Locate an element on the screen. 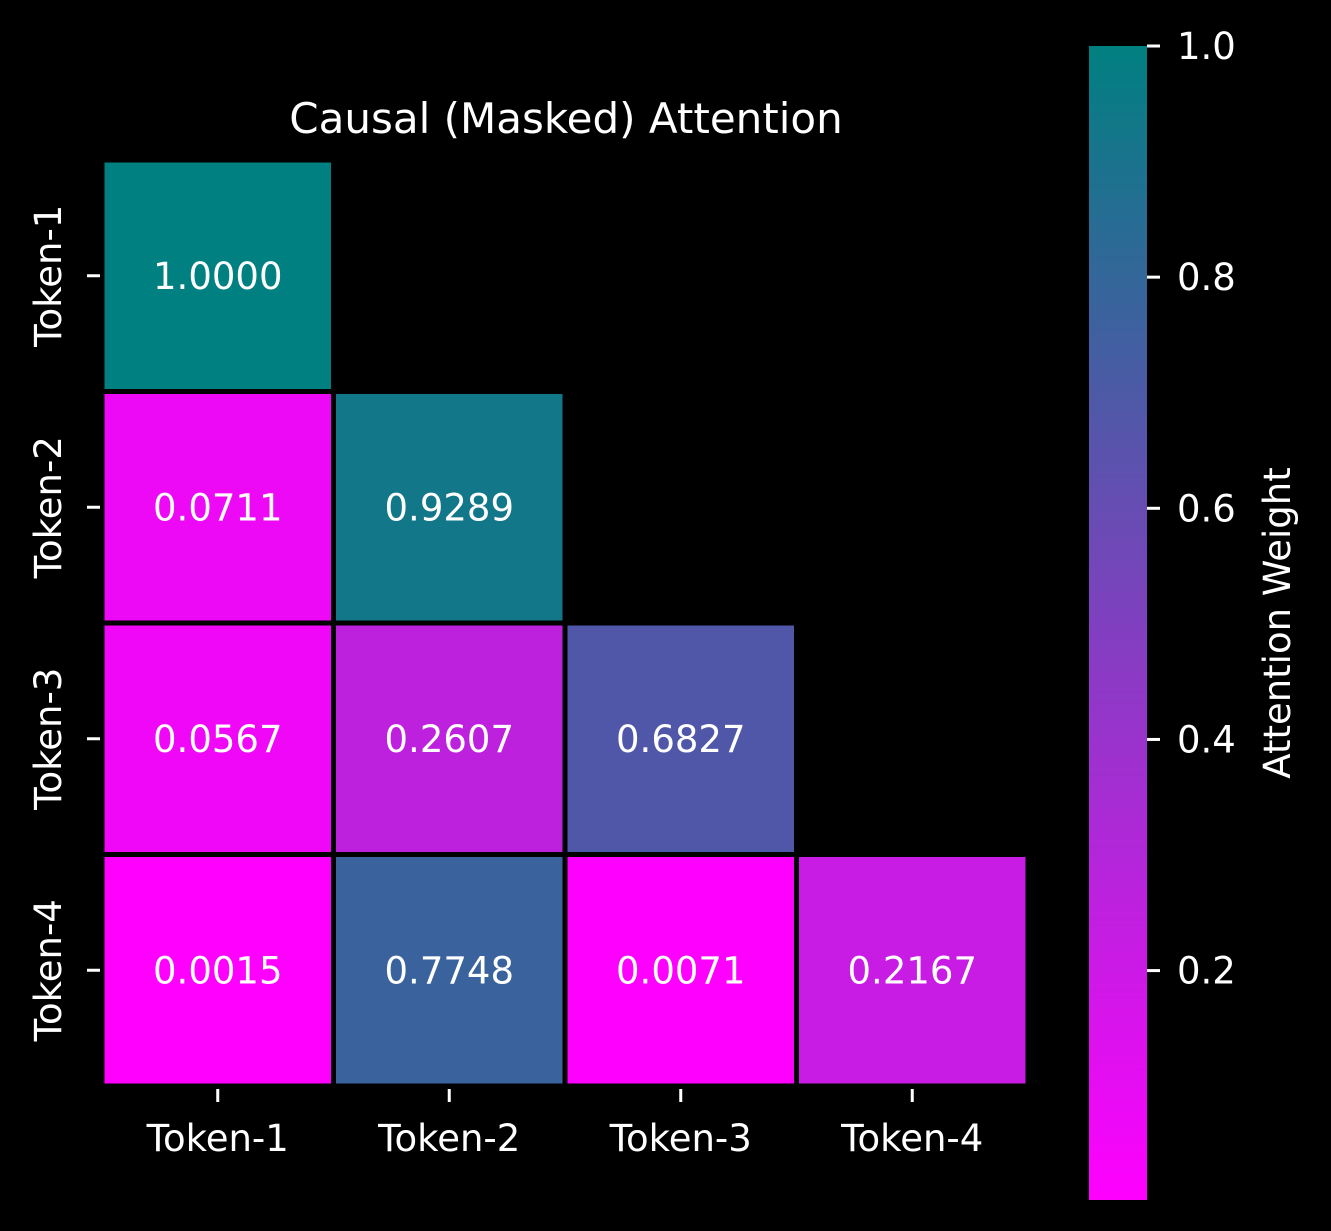  colorbar-tick-label: 1.0 is located at coordinates (1206, 46).